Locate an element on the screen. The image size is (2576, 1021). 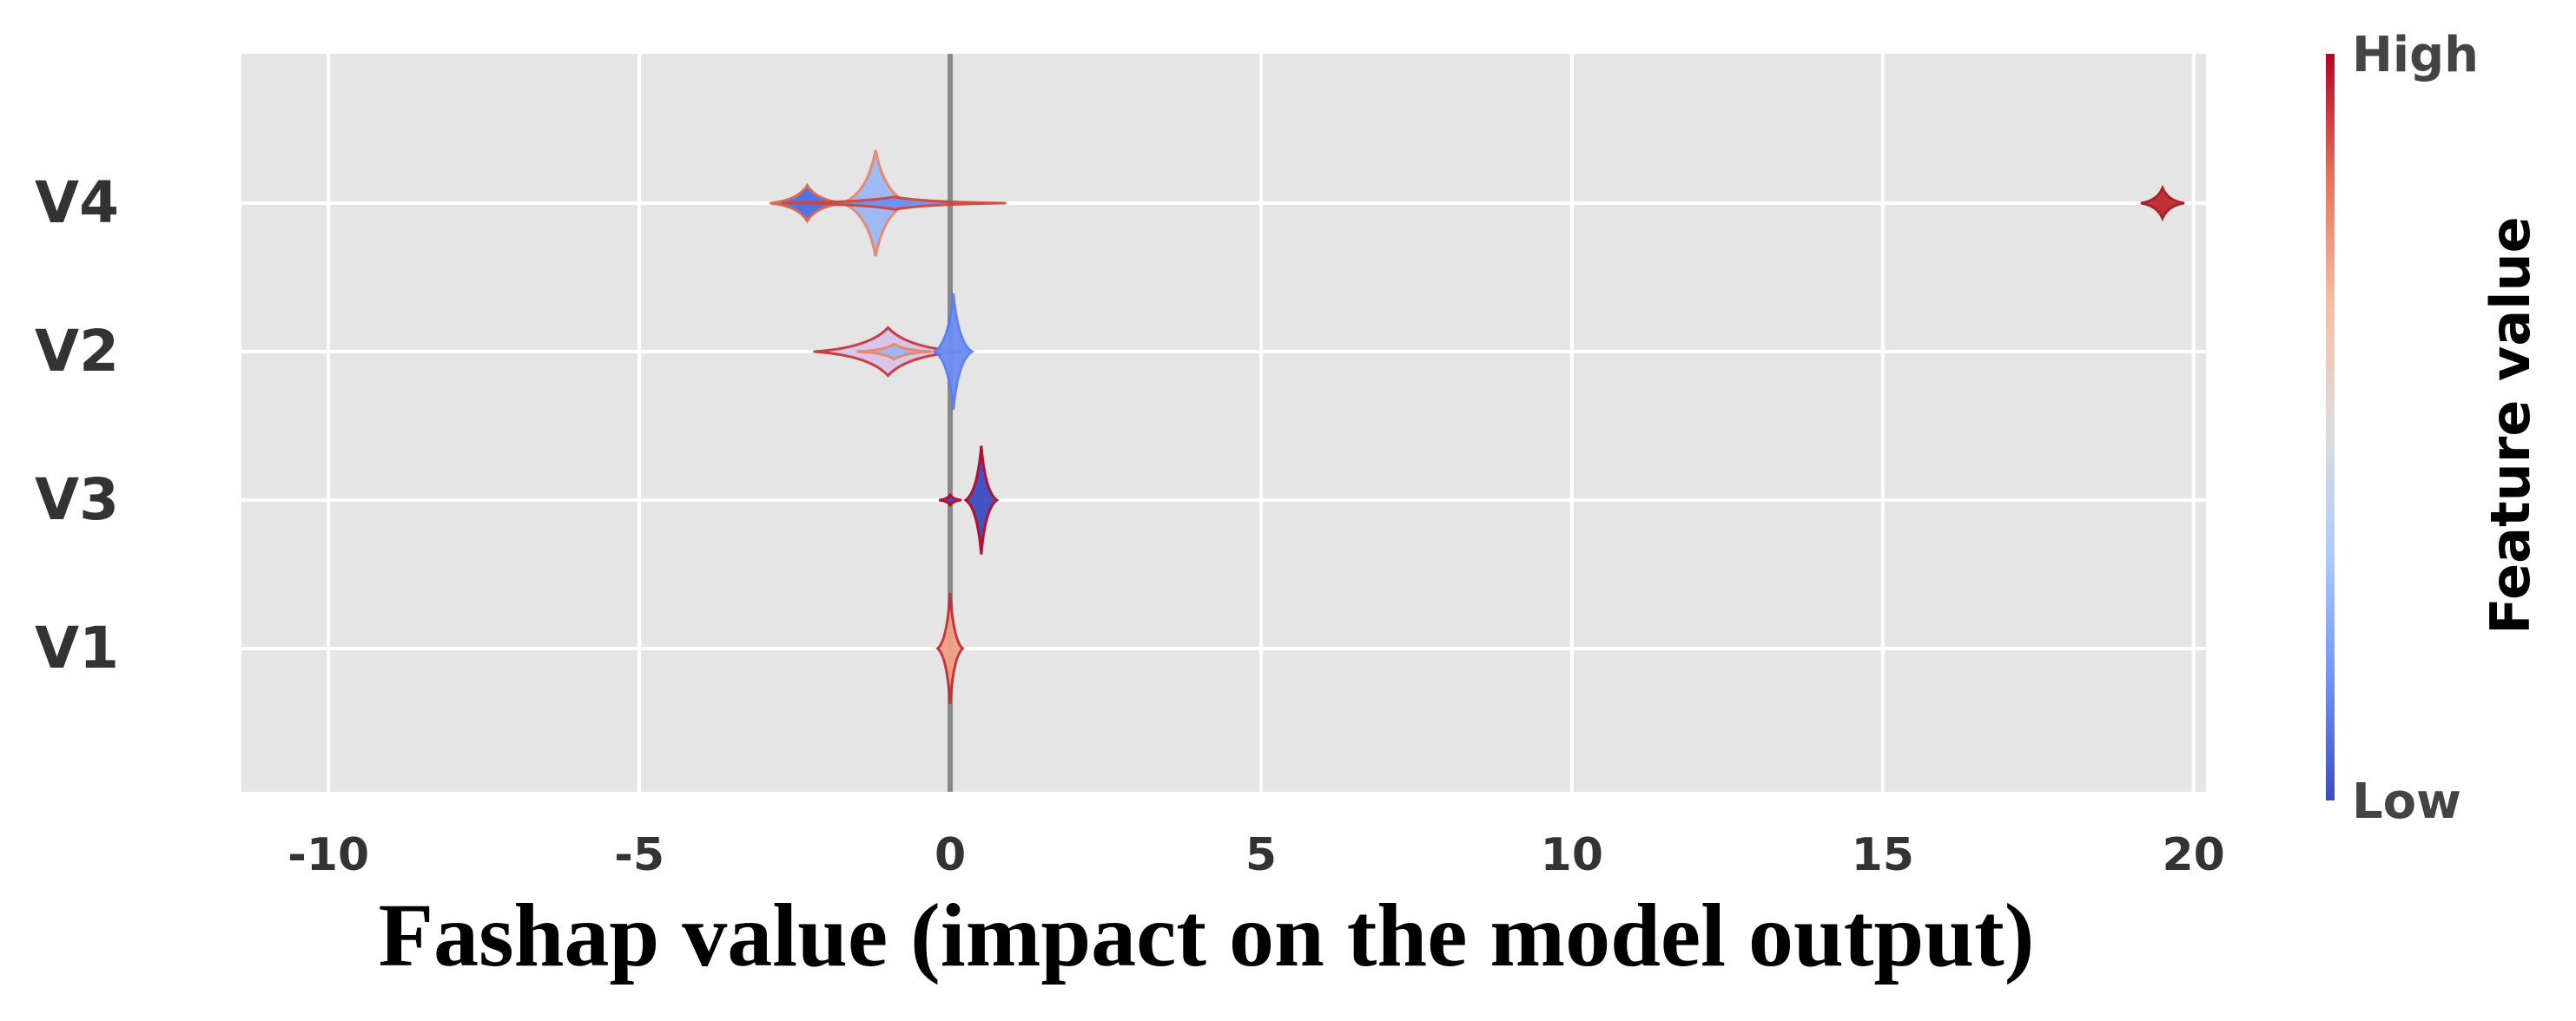
violin-v3 is located at coordinates (969, 500).